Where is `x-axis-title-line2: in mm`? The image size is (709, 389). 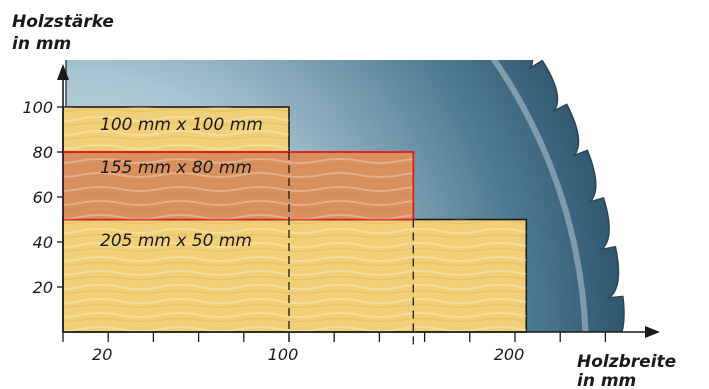
x-axis-title-line2: in mm is located at coordinates (606, 380).